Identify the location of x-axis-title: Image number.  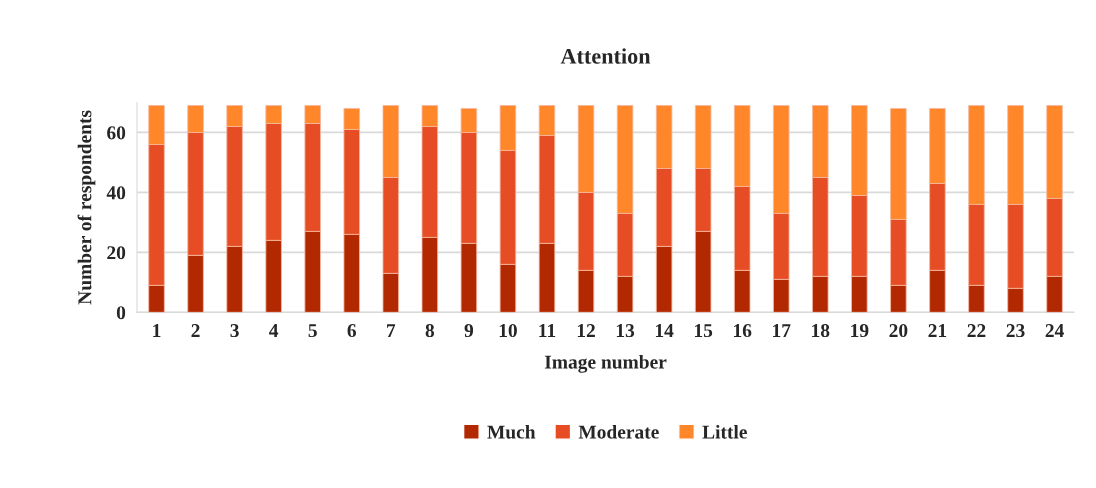
(605, 363).